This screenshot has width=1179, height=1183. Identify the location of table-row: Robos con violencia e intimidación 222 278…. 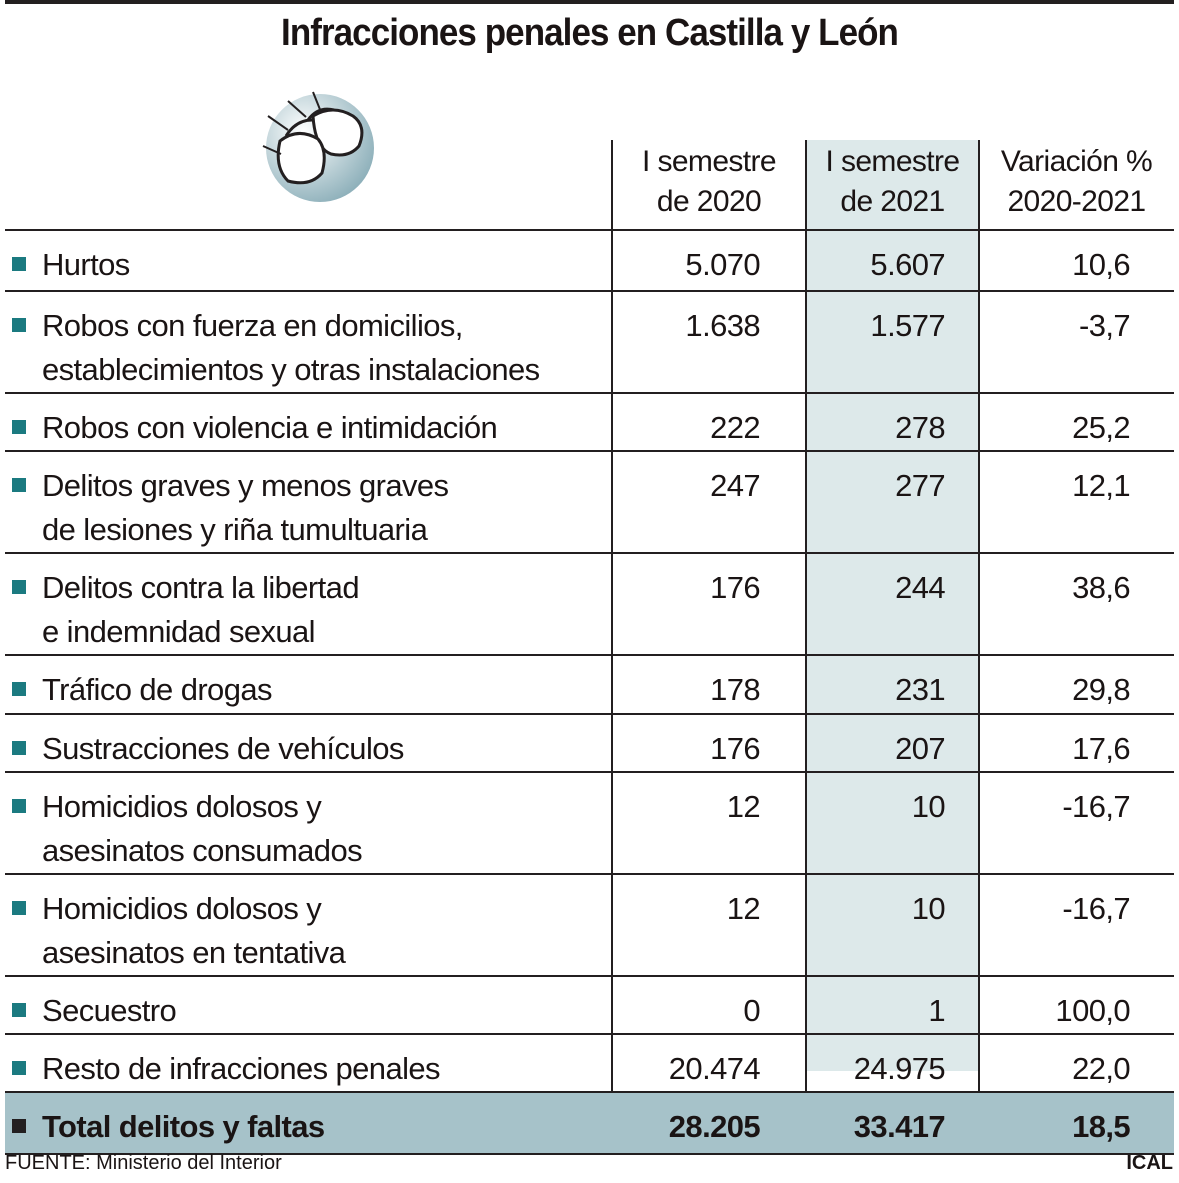
(589, 421).